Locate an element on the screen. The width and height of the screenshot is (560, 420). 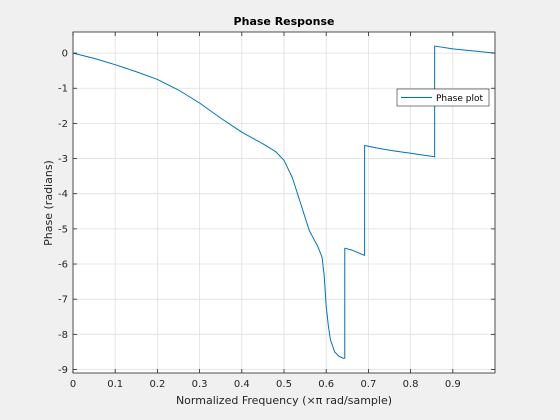
legend-label: Phase plot is located at coordinates (459, 99).